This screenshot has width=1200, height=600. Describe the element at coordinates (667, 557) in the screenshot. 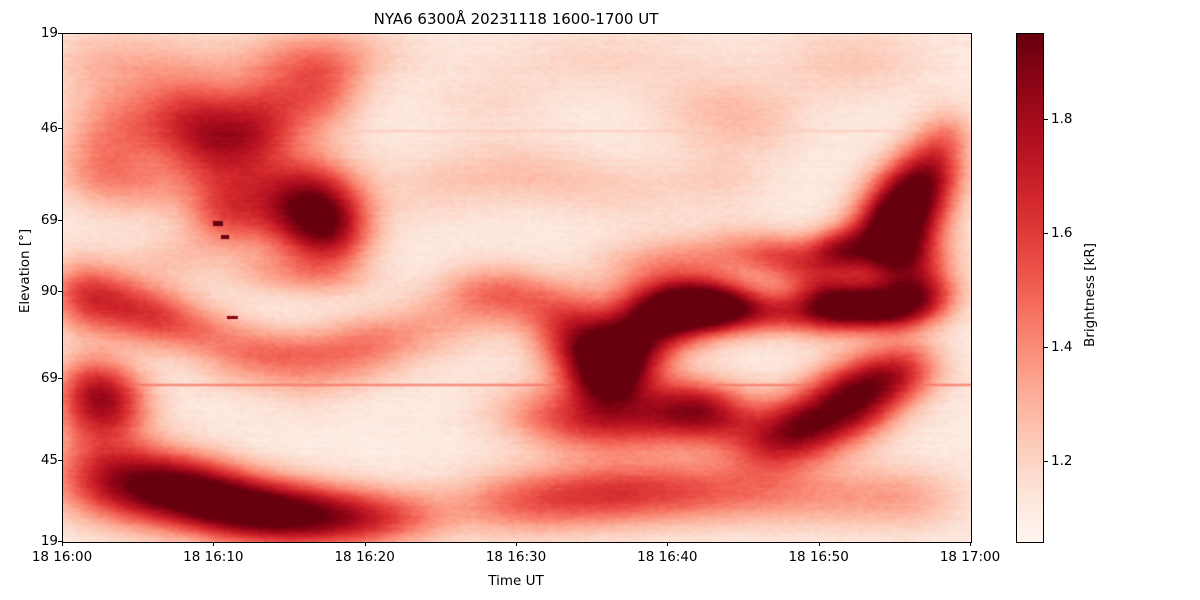

I see `x-tick-label: 18 16:40` at that location.